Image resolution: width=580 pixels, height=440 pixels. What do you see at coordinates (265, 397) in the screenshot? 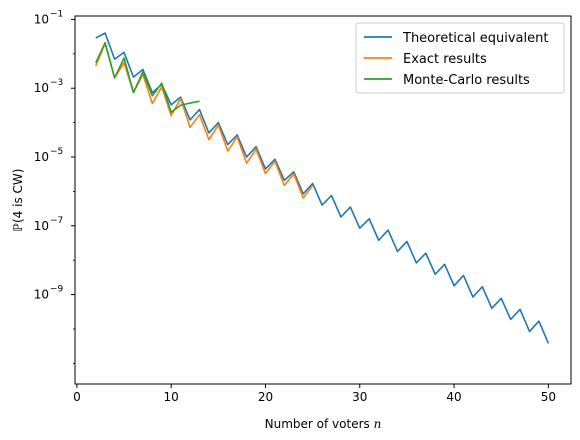
I see `x-tick-label: 20` at bounding box center [265, 397].